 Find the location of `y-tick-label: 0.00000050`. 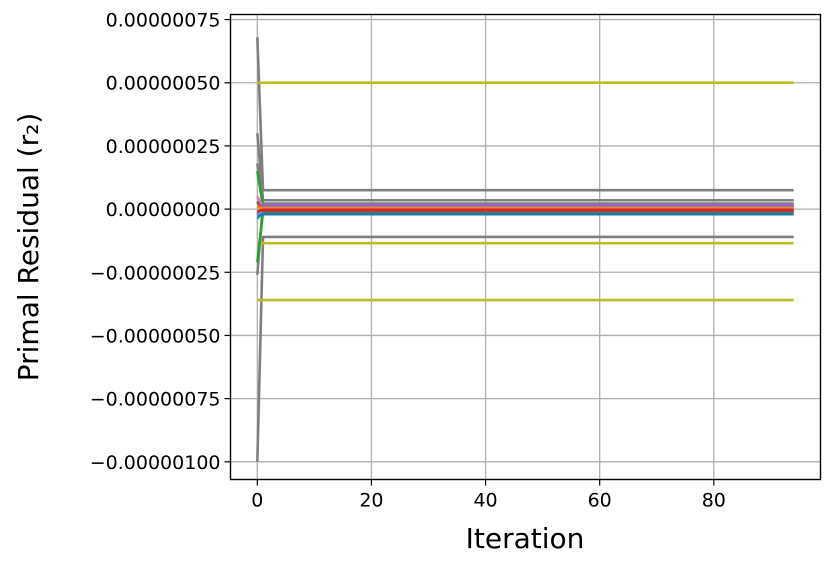

y-tick-label: 0.00000050 is located at coordinates (163, 84).